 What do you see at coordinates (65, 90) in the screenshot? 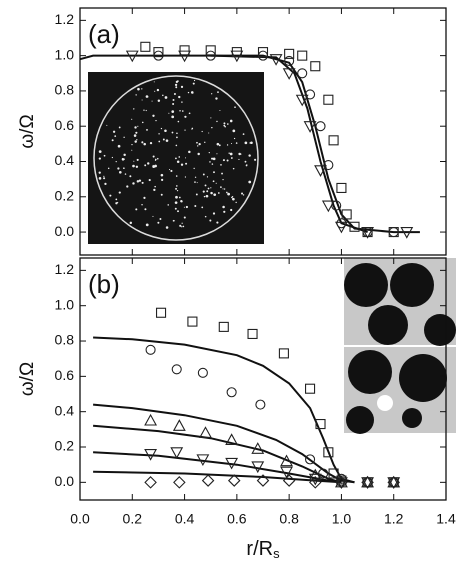
I see `y-tick-label: 0.8` at bounding box center [65, 90].